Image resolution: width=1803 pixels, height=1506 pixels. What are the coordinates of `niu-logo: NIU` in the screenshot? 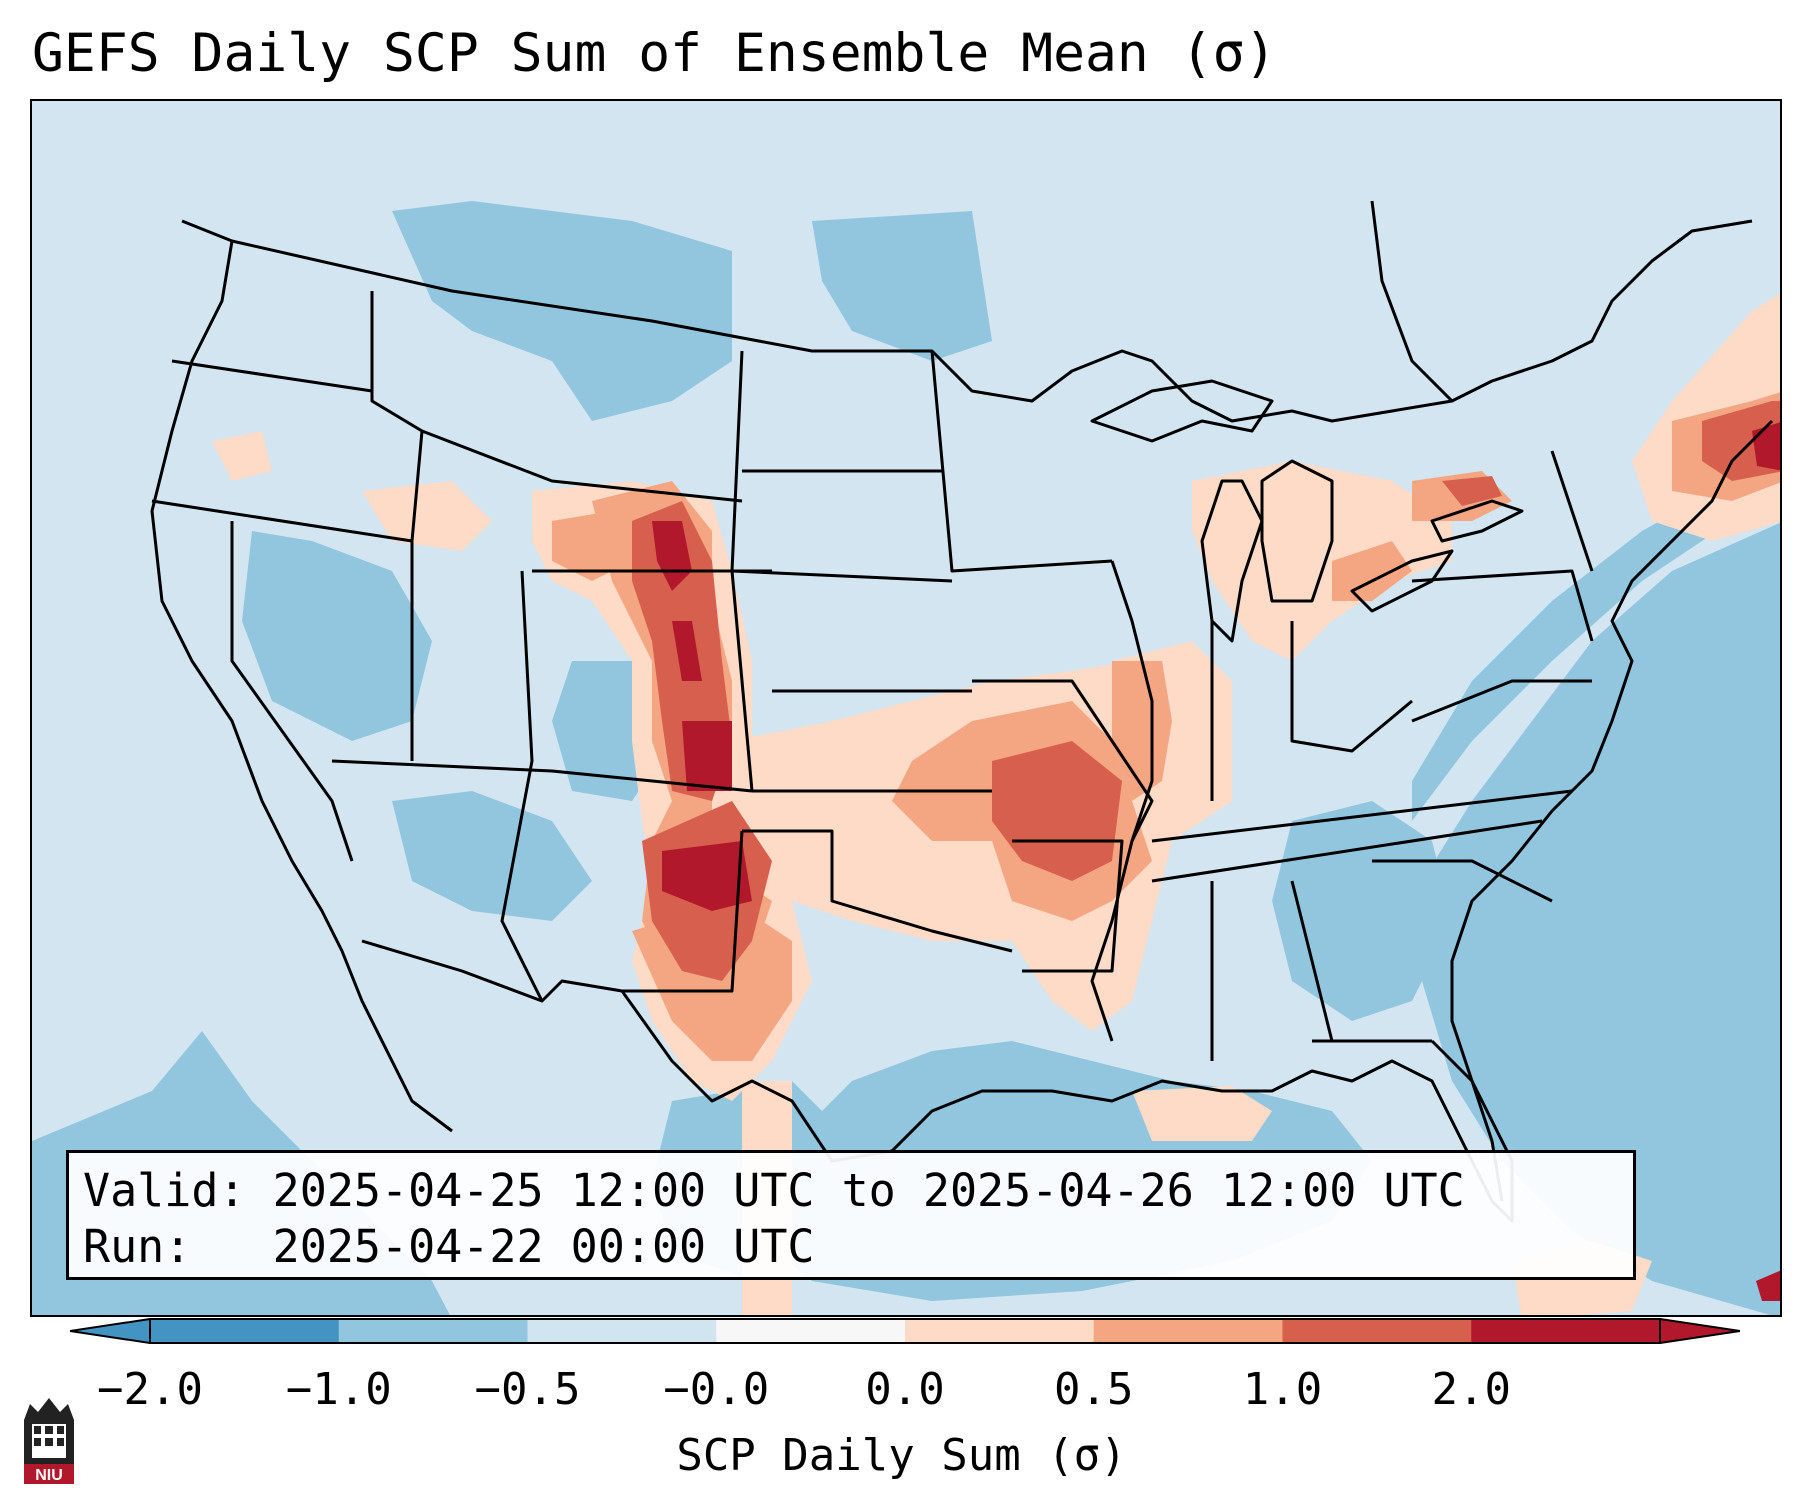 It's located at (49, 1441).